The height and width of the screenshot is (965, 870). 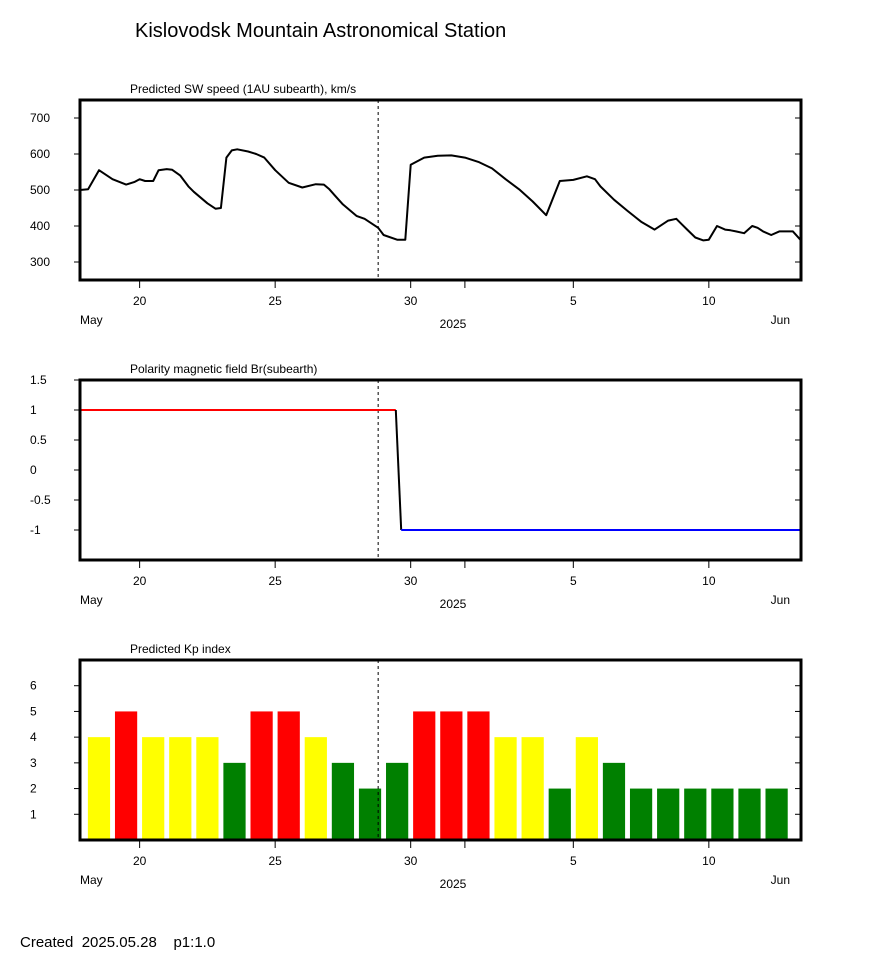 What do you see at coordinates (47, 942) in the screenshot?
I see `created-label: Created` at bounding box center [47, 942].